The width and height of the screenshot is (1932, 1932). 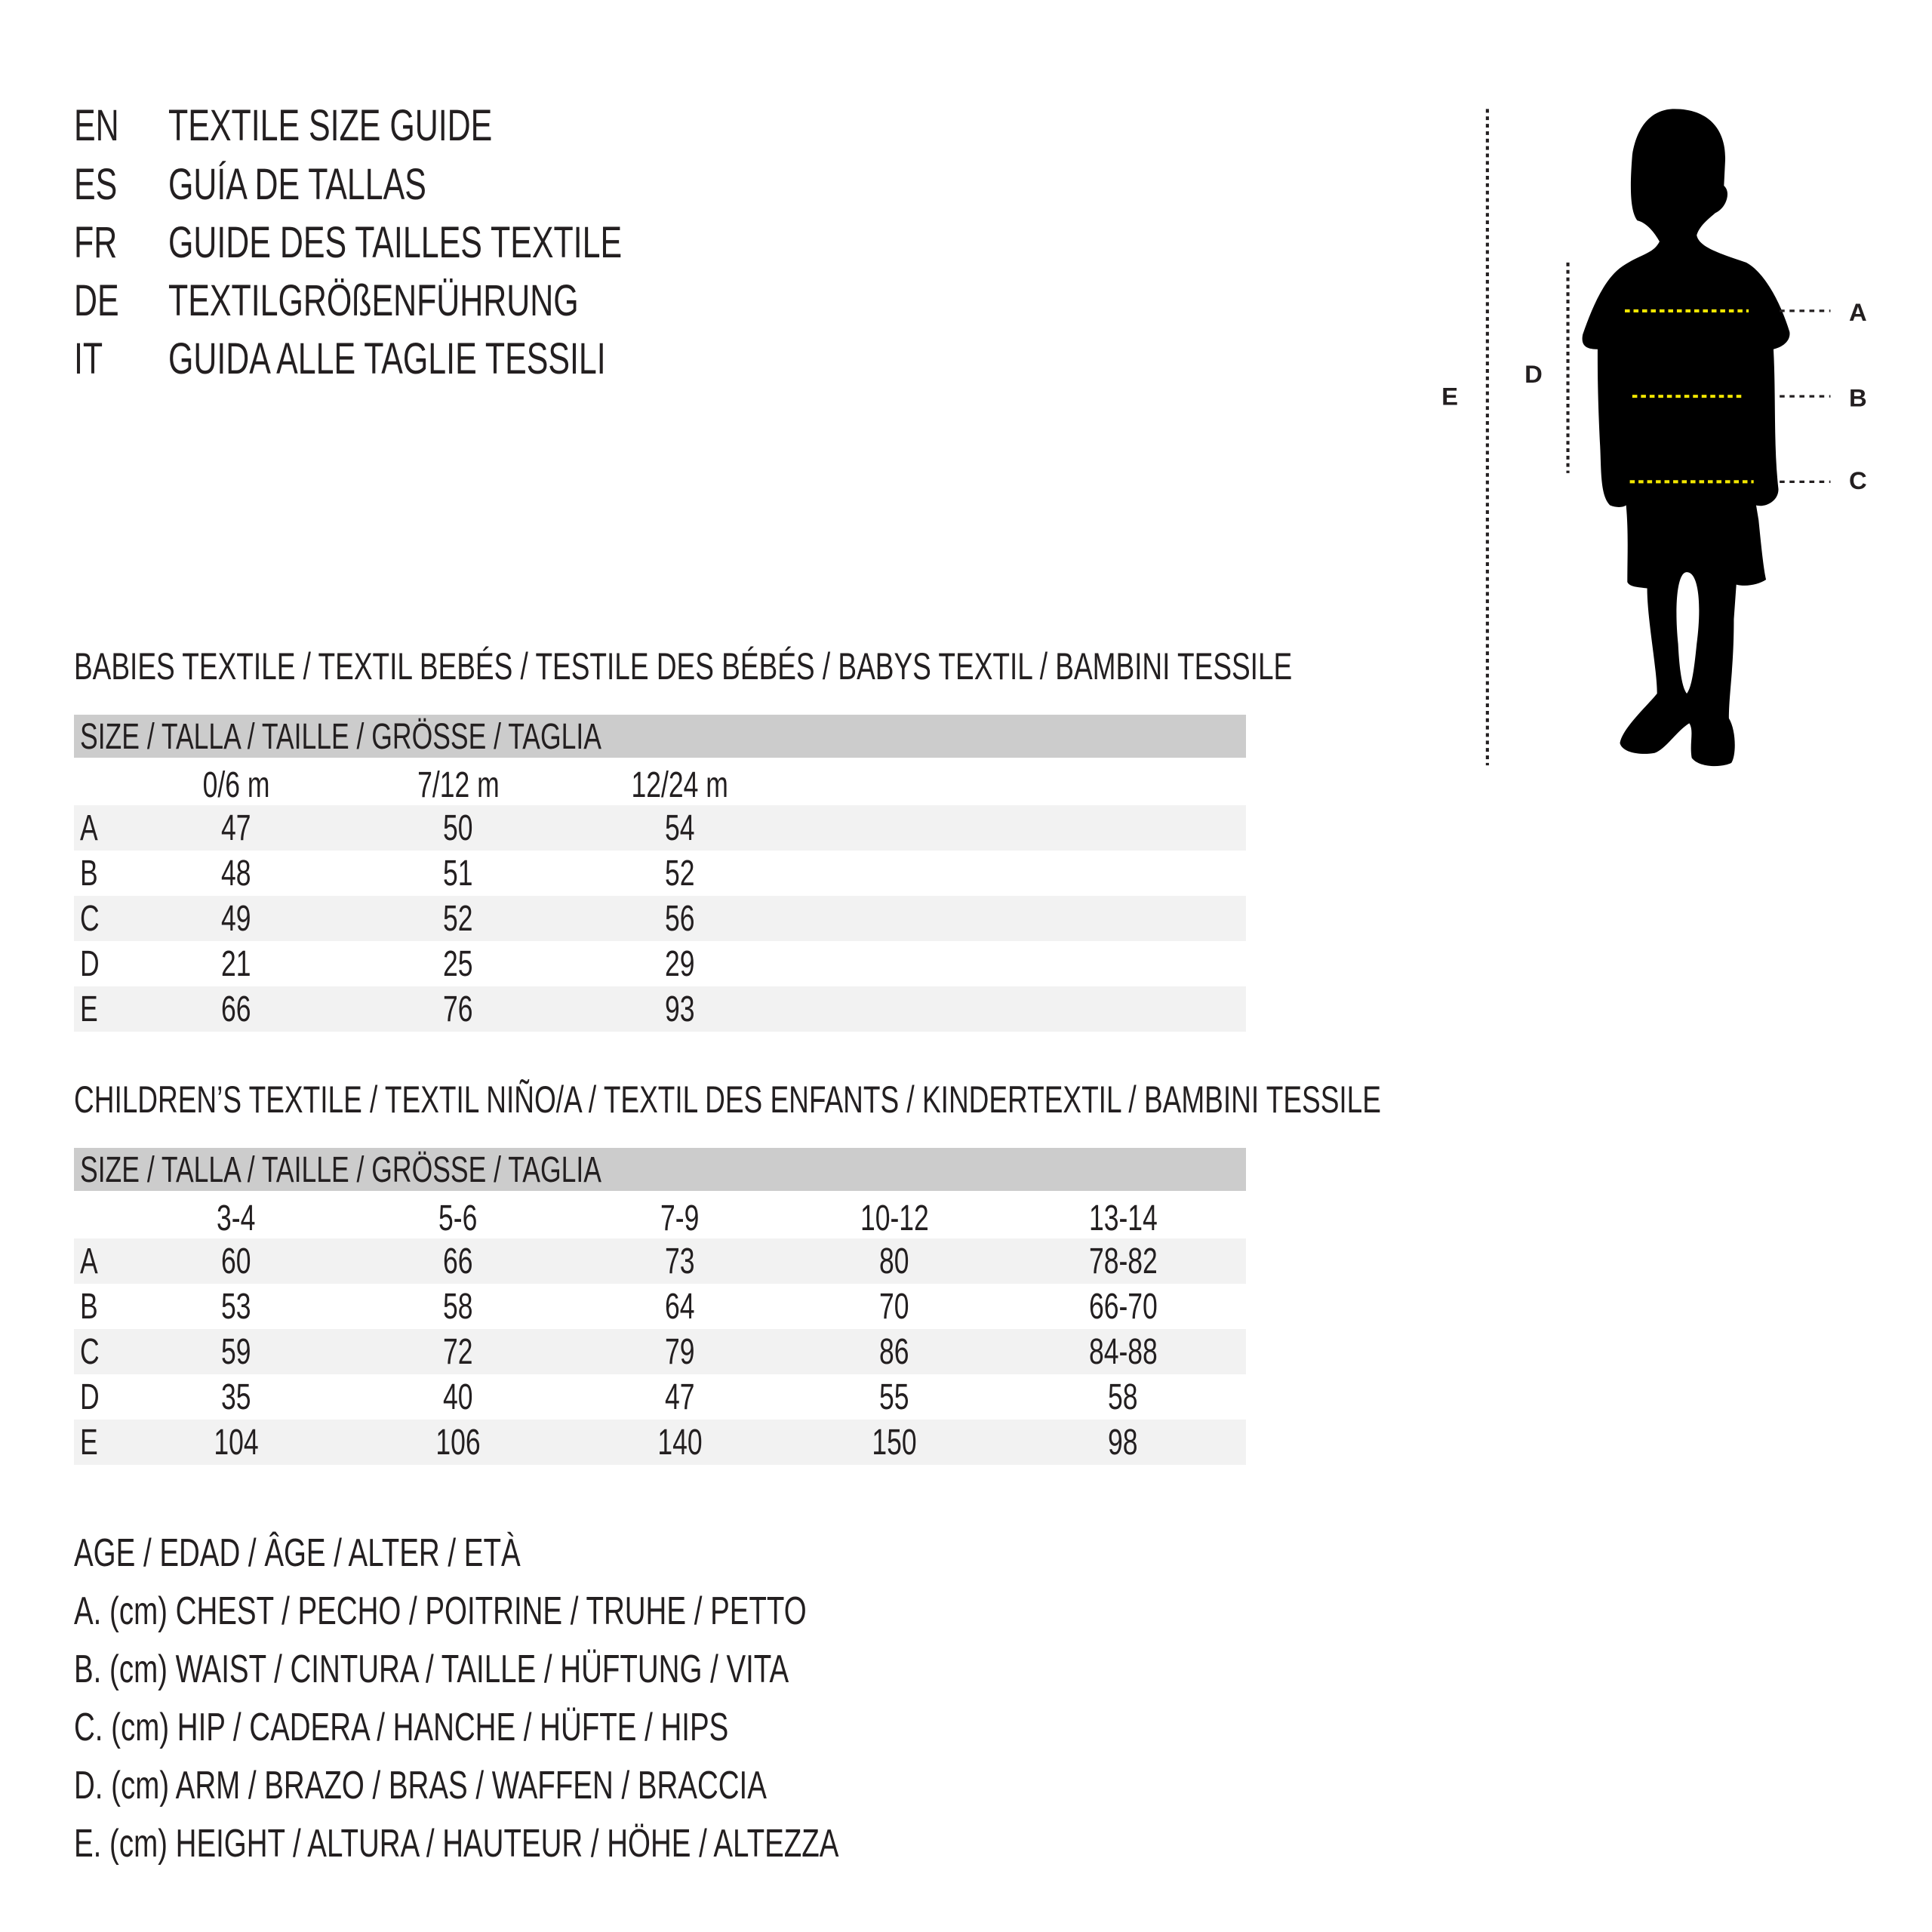 I want to click on label-e: E, so click(x=1449, y=397).